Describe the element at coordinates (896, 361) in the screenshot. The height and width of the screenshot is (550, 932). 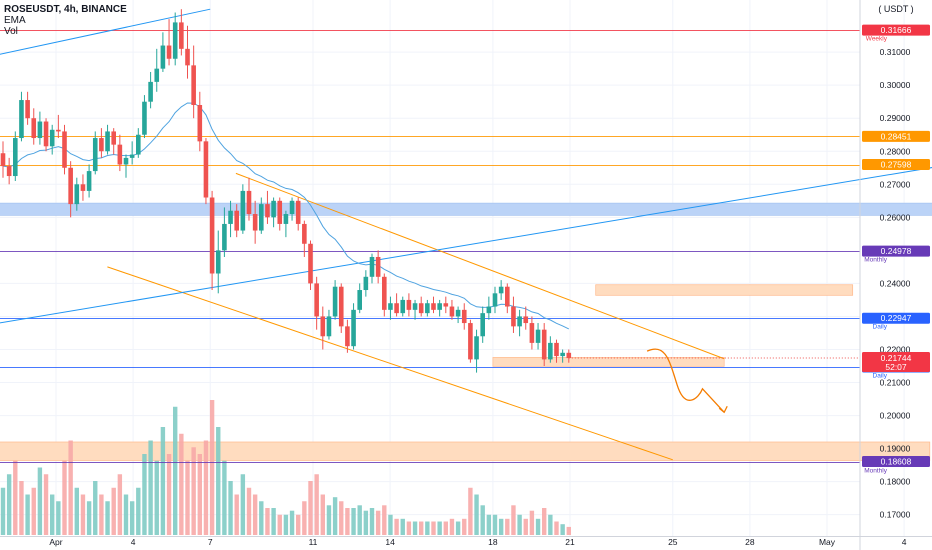
I see `last-price-tag-bg` at that location.